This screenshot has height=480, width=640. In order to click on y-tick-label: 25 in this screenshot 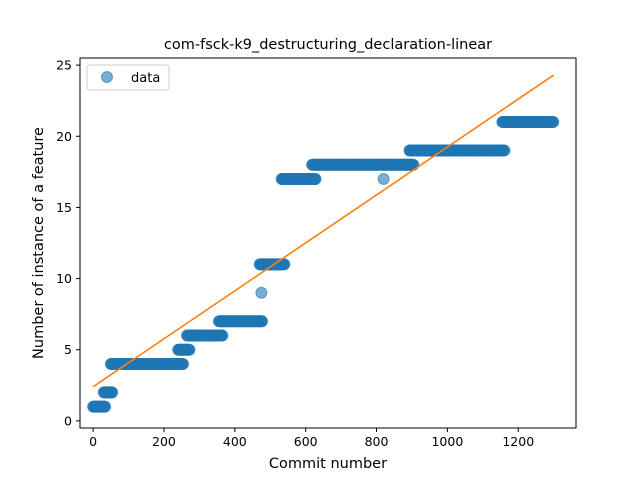, I will do `click(64, 65)`.